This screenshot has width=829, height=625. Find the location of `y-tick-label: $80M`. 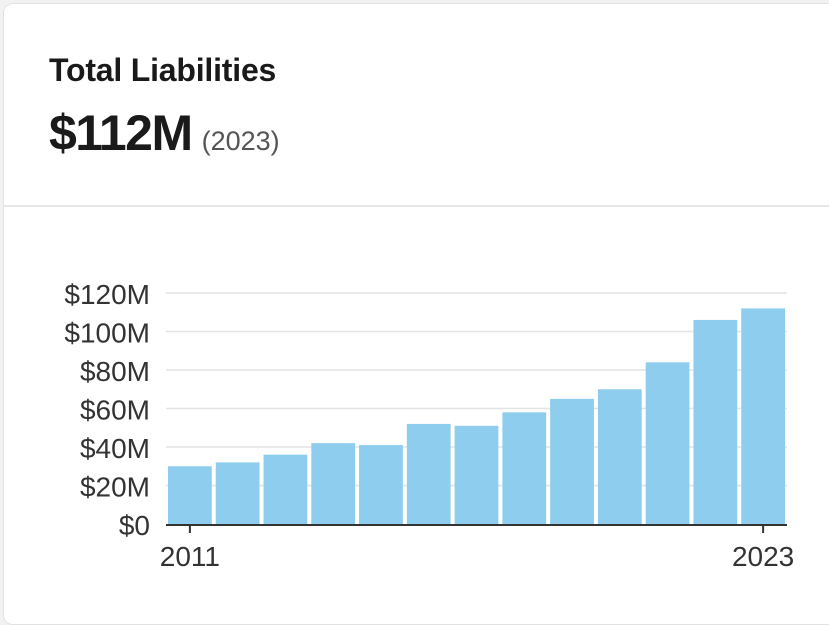

y-tick-label: $80M is located at coordinates (115, 371).